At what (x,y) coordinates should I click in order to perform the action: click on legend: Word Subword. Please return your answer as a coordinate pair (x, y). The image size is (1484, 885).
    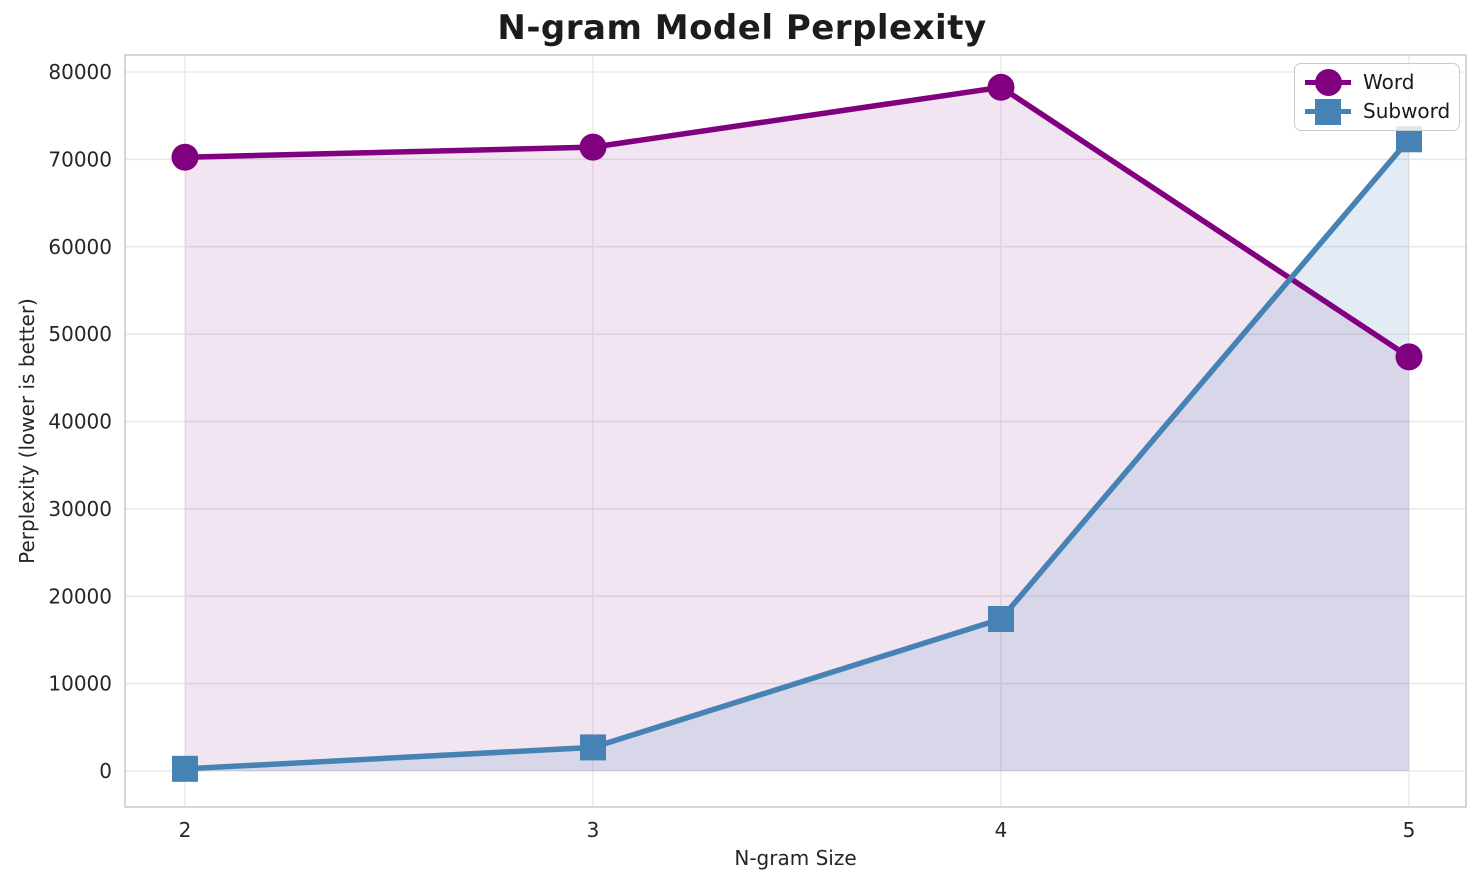
    Looking at the image, I should click on (1377, 97).